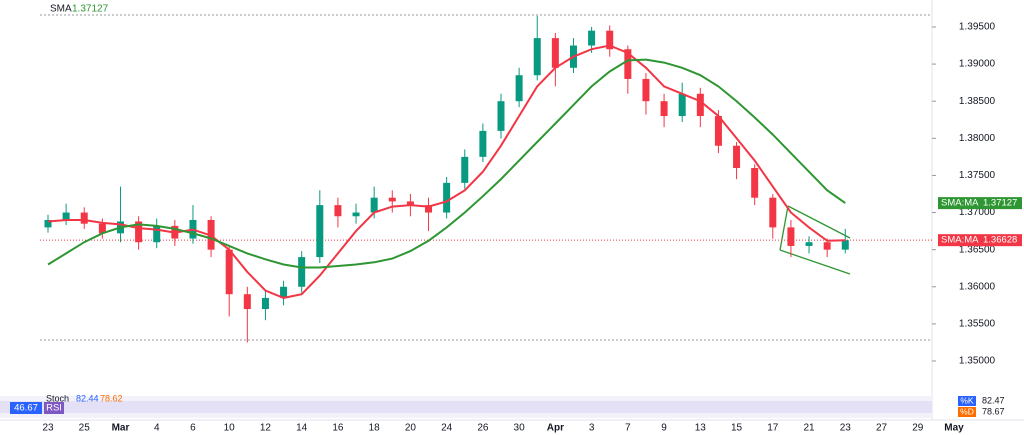  I want to click on legend-value: 1.37127, so click(90, 9).